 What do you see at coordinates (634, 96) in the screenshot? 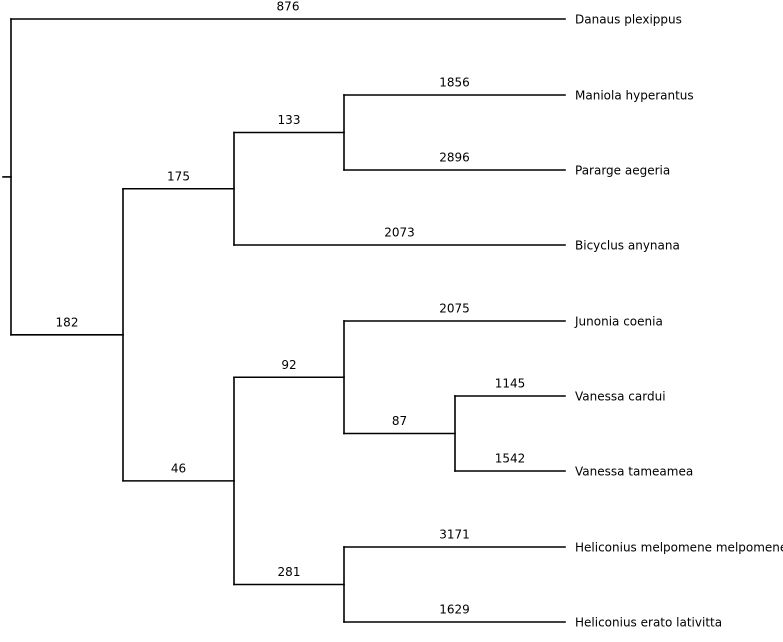
I see `taxon-label-maniola: Maniola hyperantus` at bounding box center [634, 96].